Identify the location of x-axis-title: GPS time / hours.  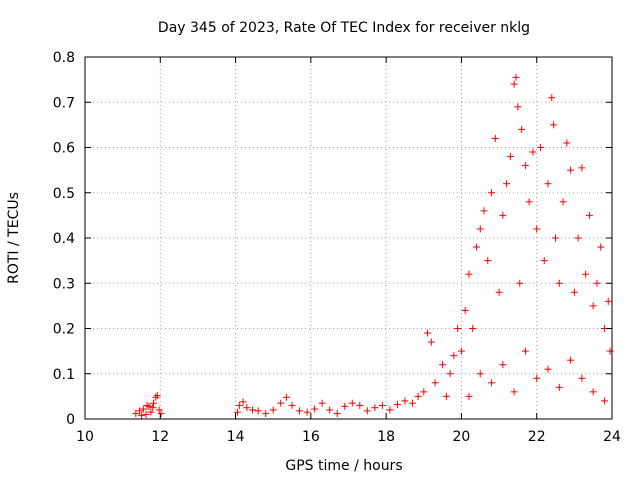
(343, 466).